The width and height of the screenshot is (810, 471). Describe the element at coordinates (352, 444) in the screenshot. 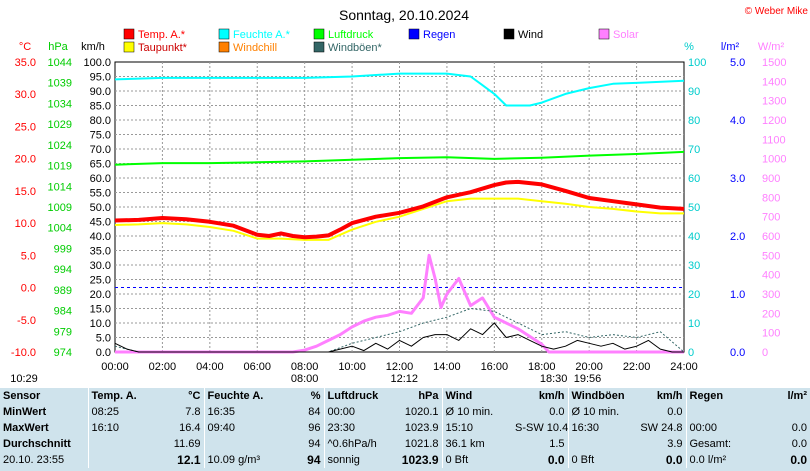

I see `summary-cell: ^0.6hPa/h` at that location.